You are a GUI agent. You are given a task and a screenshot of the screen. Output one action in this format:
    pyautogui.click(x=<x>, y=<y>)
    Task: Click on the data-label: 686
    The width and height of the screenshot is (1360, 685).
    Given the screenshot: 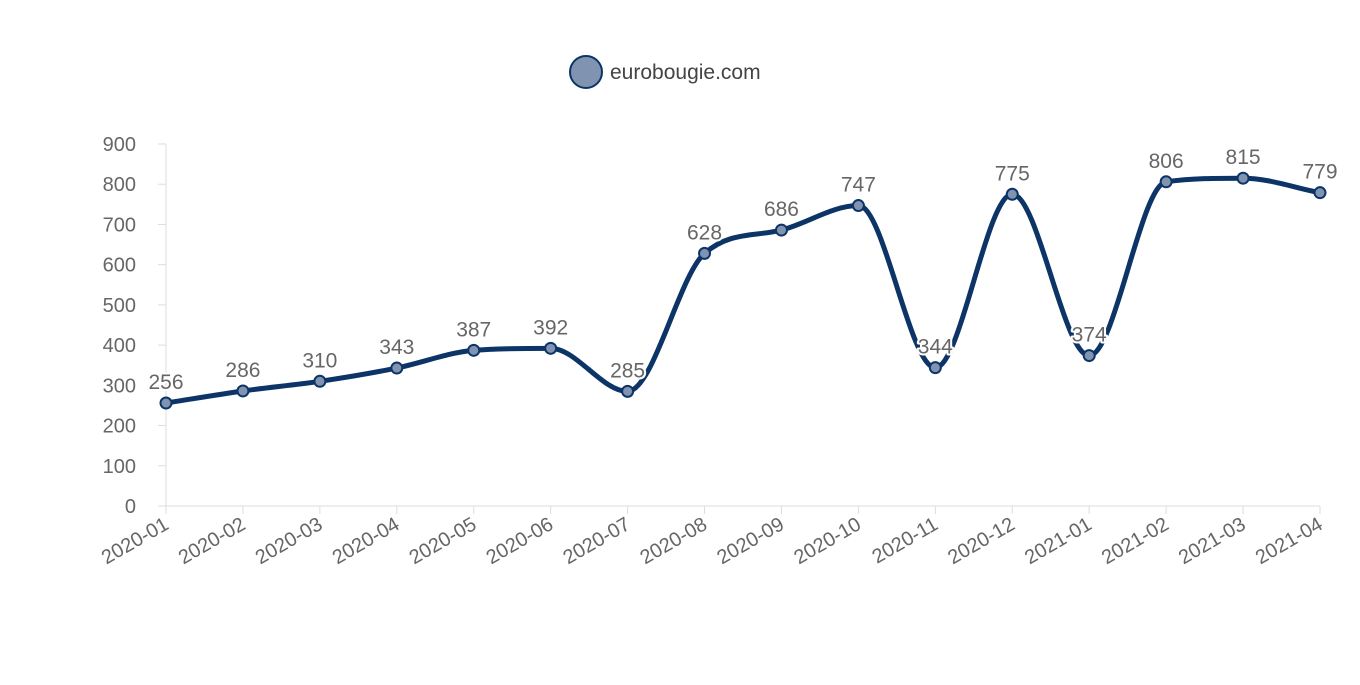 What is the action you would take?
    pyautogui.click(x=781, y=209)
    